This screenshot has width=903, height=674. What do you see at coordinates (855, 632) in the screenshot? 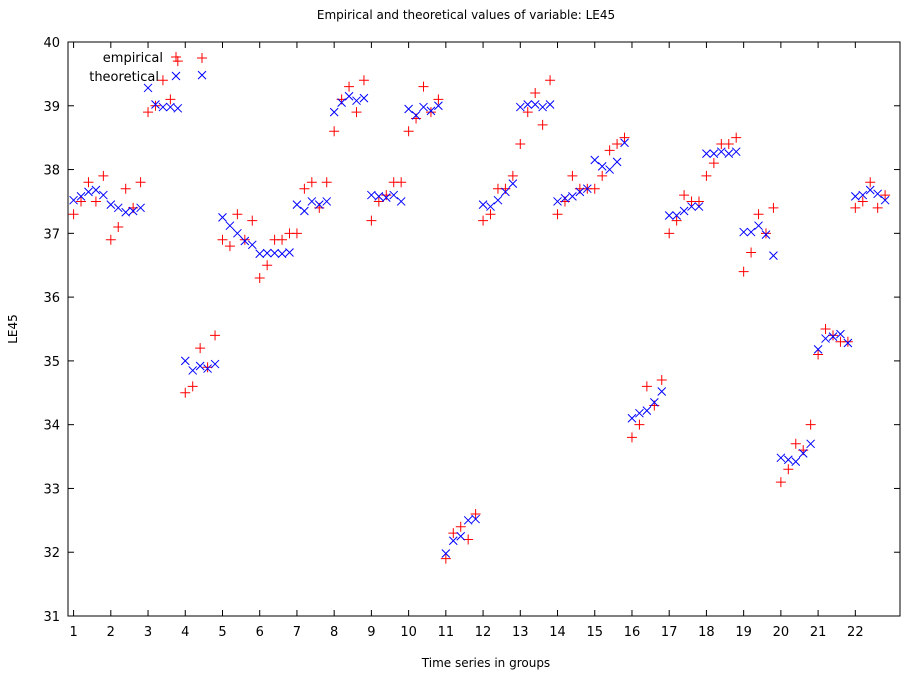
I see `x-tick-label: 22` at bounding box center [855, 632].